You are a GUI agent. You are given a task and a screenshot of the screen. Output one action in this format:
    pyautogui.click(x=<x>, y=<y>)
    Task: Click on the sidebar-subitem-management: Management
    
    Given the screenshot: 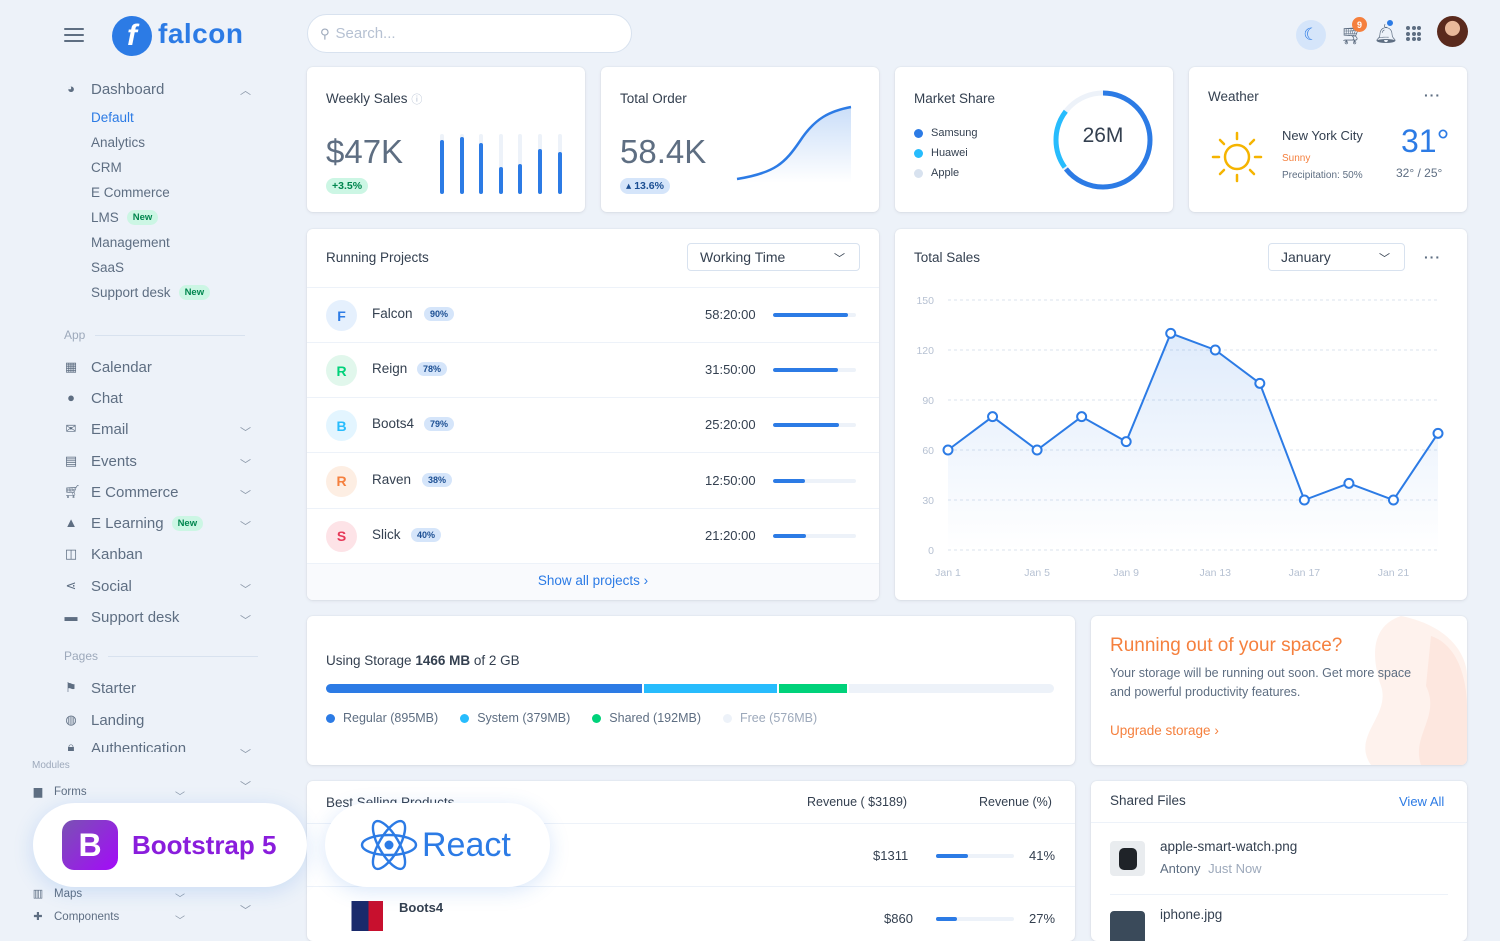 What is the action you would take?
    pyautogui.click(x=130, y=242)
    